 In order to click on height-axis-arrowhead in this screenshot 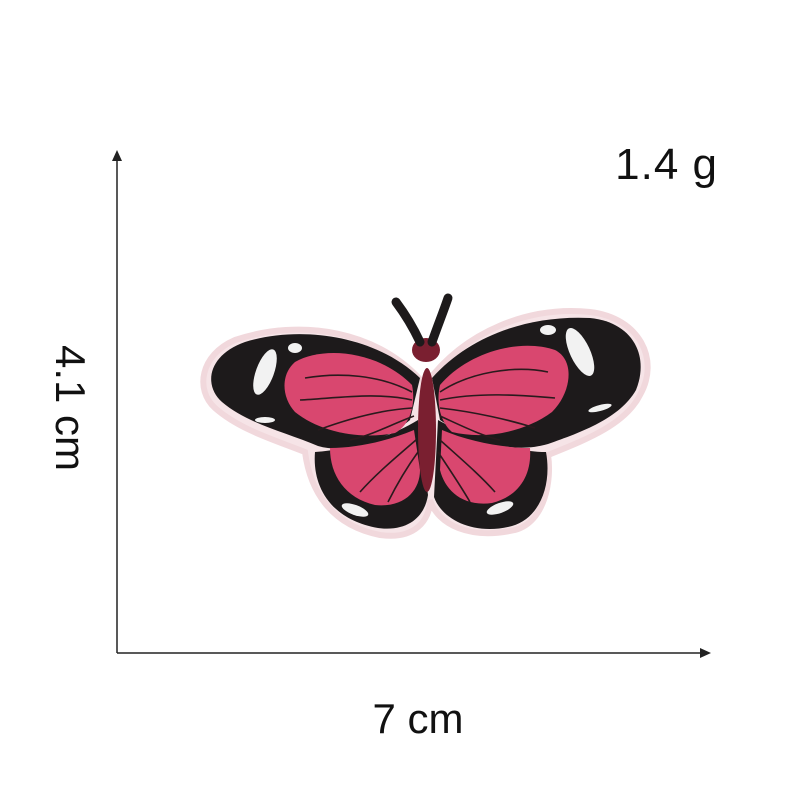, I will do `click(117, 155)`.